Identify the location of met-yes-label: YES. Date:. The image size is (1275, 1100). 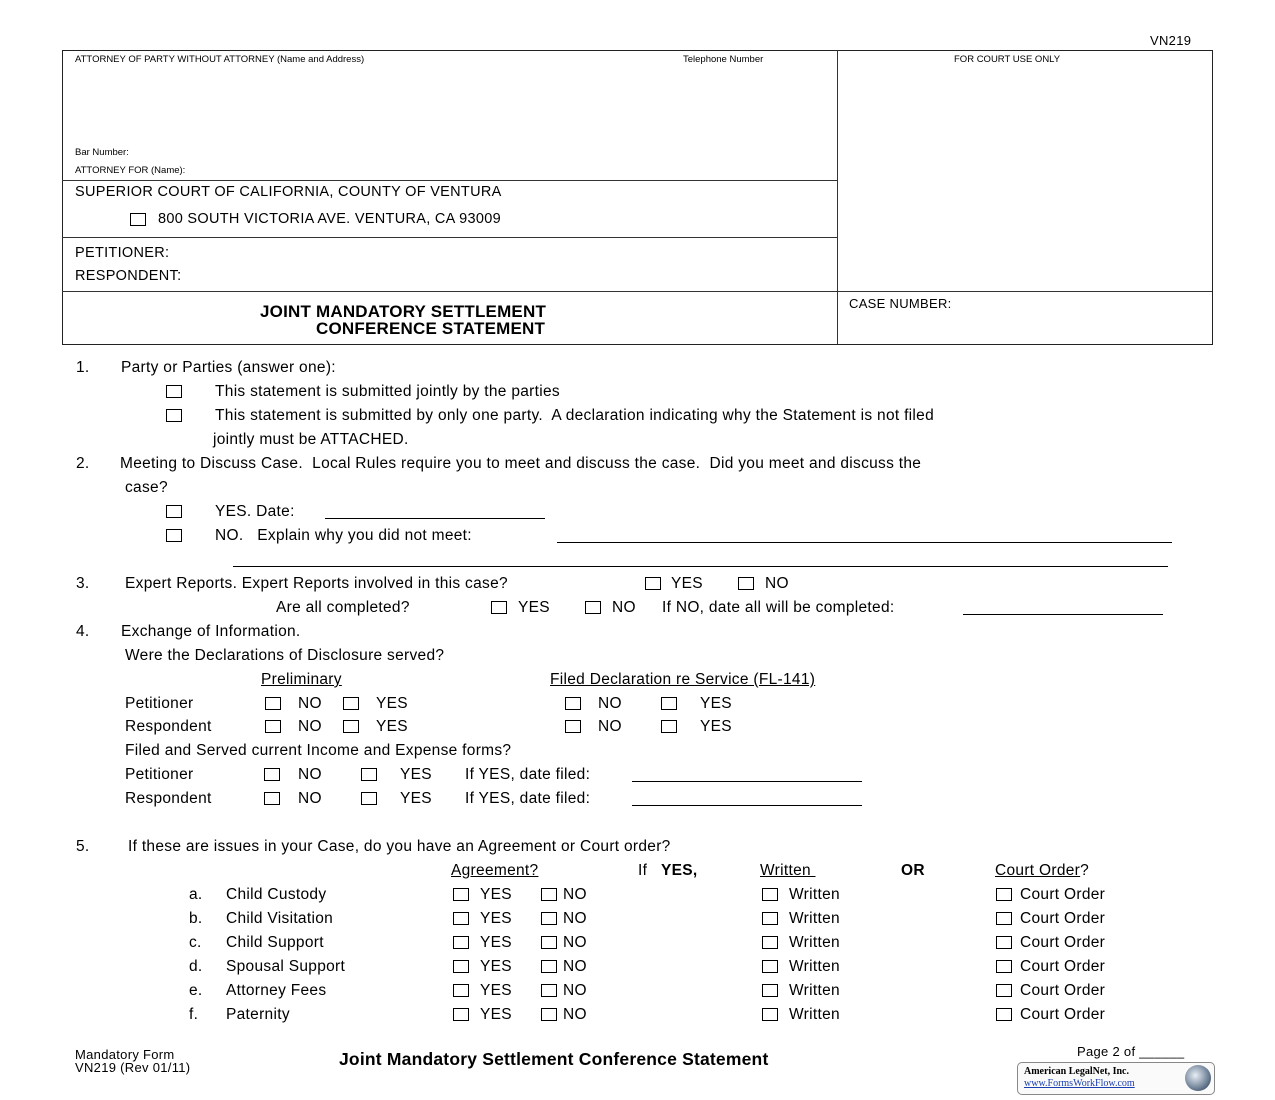
(255, 511).